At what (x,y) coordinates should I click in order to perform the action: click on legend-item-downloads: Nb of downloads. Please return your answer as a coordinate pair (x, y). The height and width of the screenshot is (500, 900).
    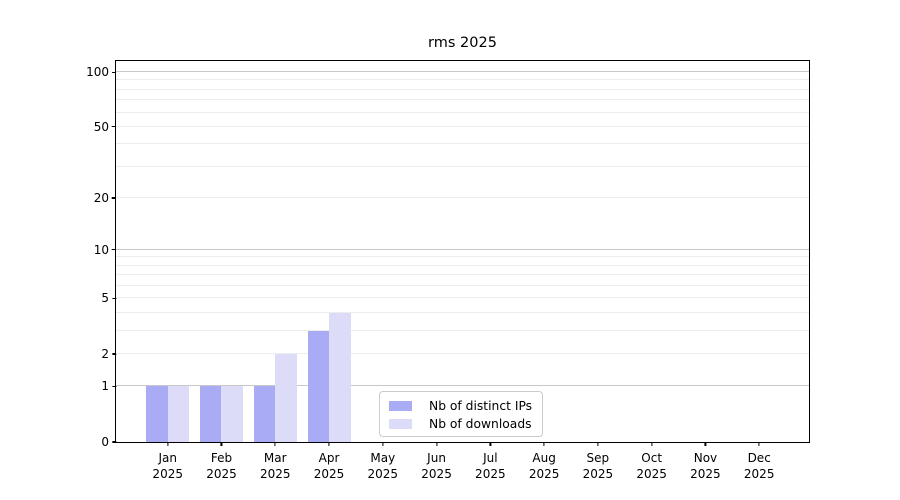
    Looking at the image, I should click on (465, 424).